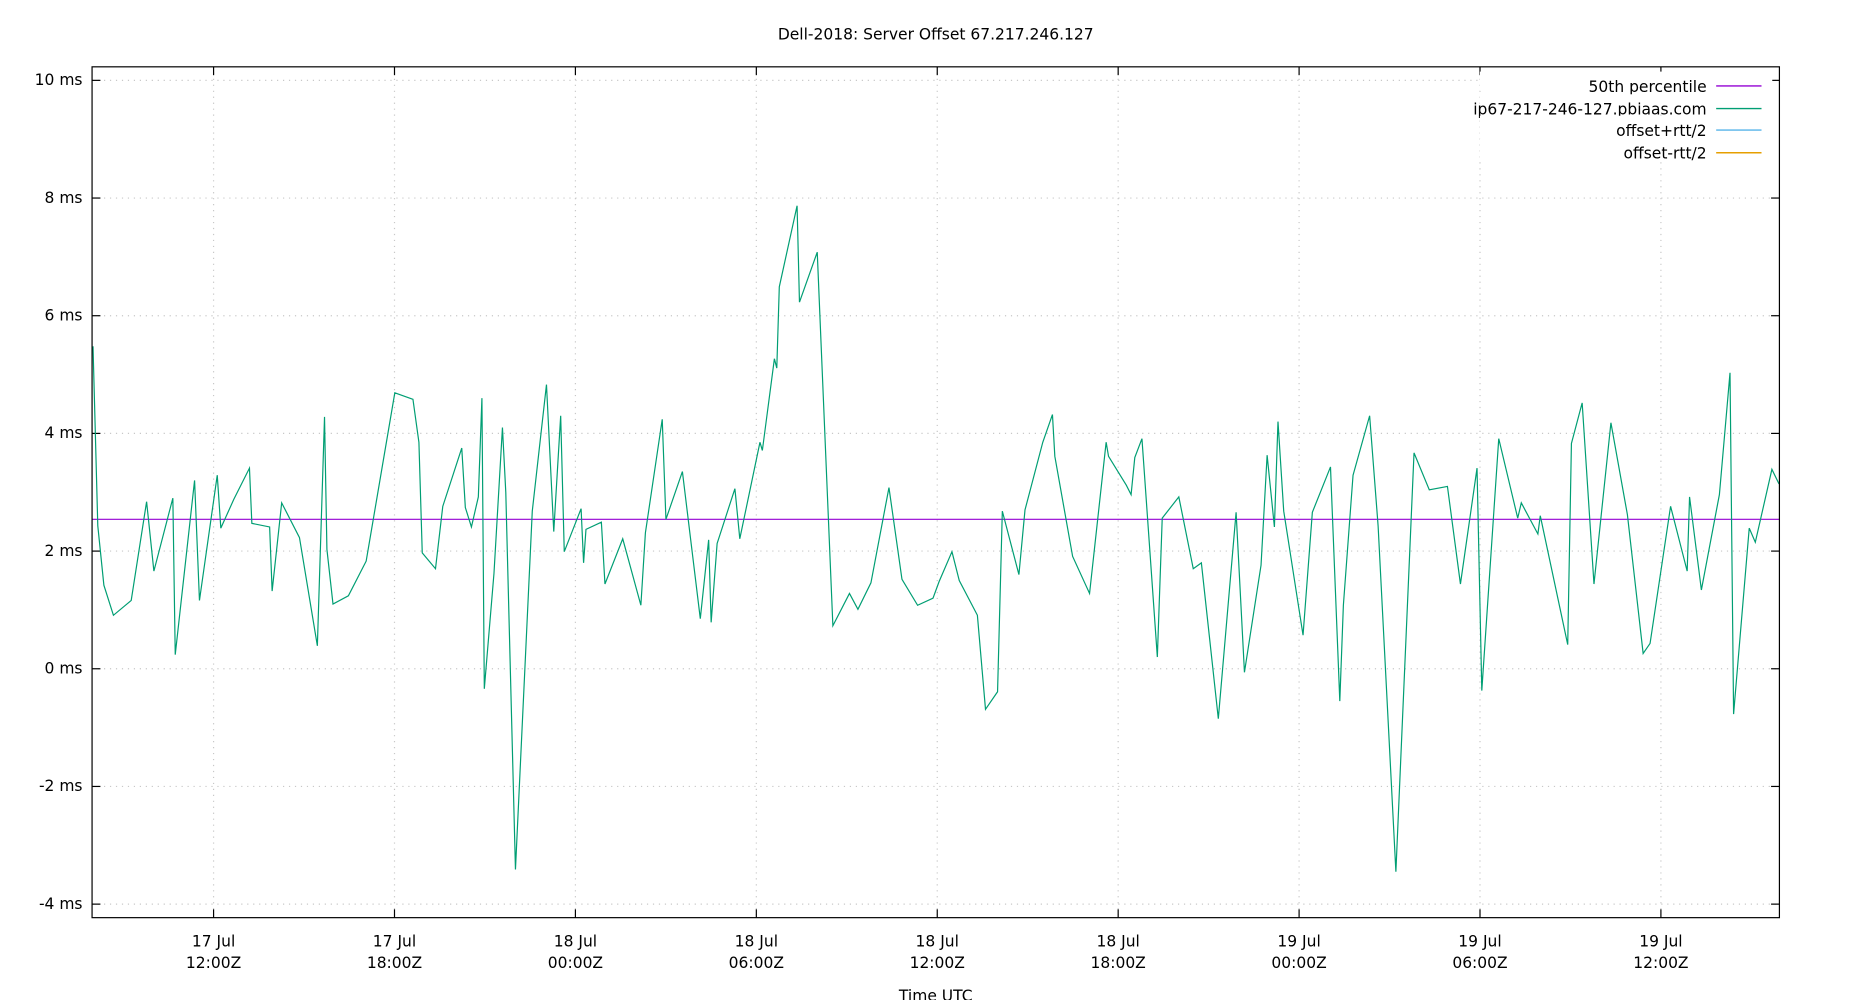 The image size is (1850, 1000). What do you see at coordinates (936, 34) in the screenshot?
I see `chart-title: Dell-2018: Server Offset 67.217.246.127` at bounding box center [936, 34].